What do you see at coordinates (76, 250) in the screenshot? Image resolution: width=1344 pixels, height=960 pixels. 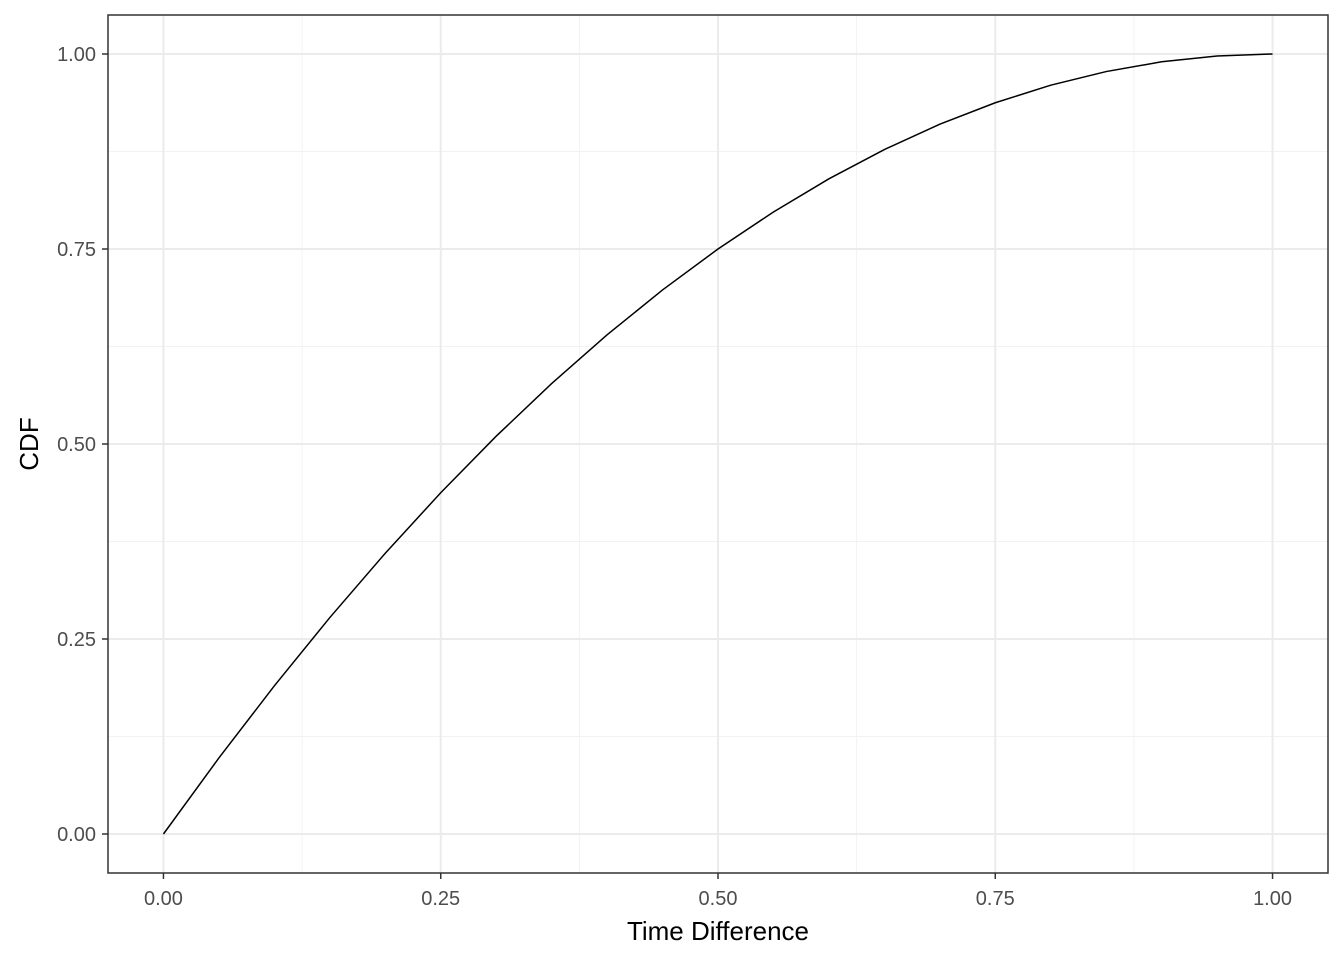 I see `y-tick-label: 0.75` at bounding box center [76, 250].